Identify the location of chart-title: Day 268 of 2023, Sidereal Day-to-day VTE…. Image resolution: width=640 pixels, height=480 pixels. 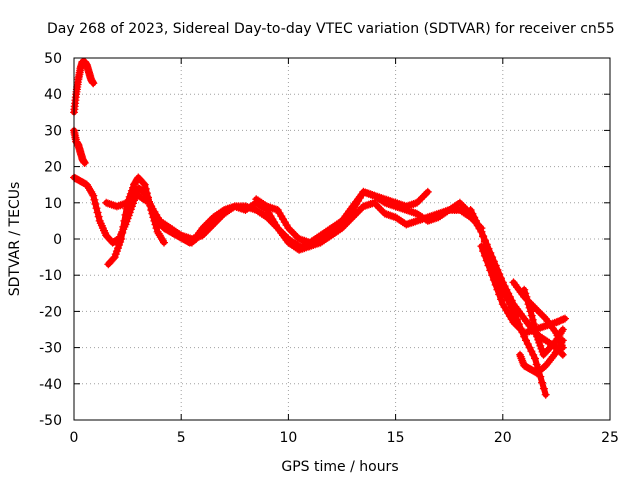
(331, 29).